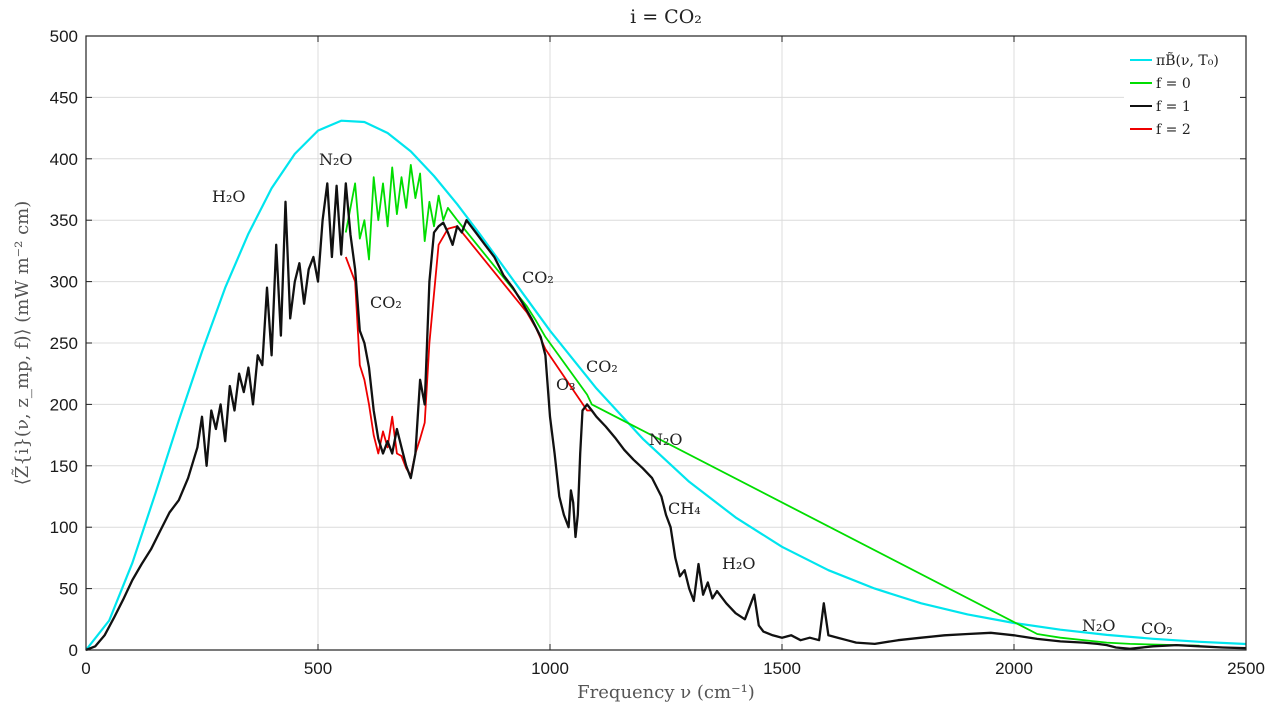  What do you see at coordinates (1157, 628) in the screenshot?
I see `annotation-co2-4: CO₂` at bounding box center [1157, 628].